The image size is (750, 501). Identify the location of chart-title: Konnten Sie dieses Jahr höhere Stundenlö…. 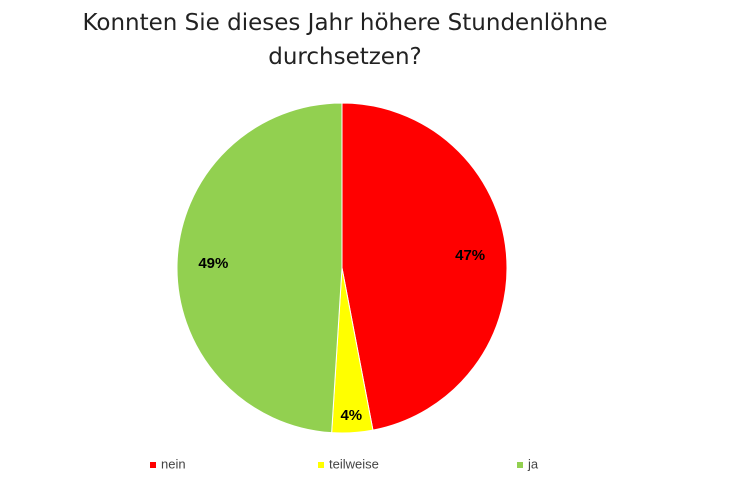
(345, 40).